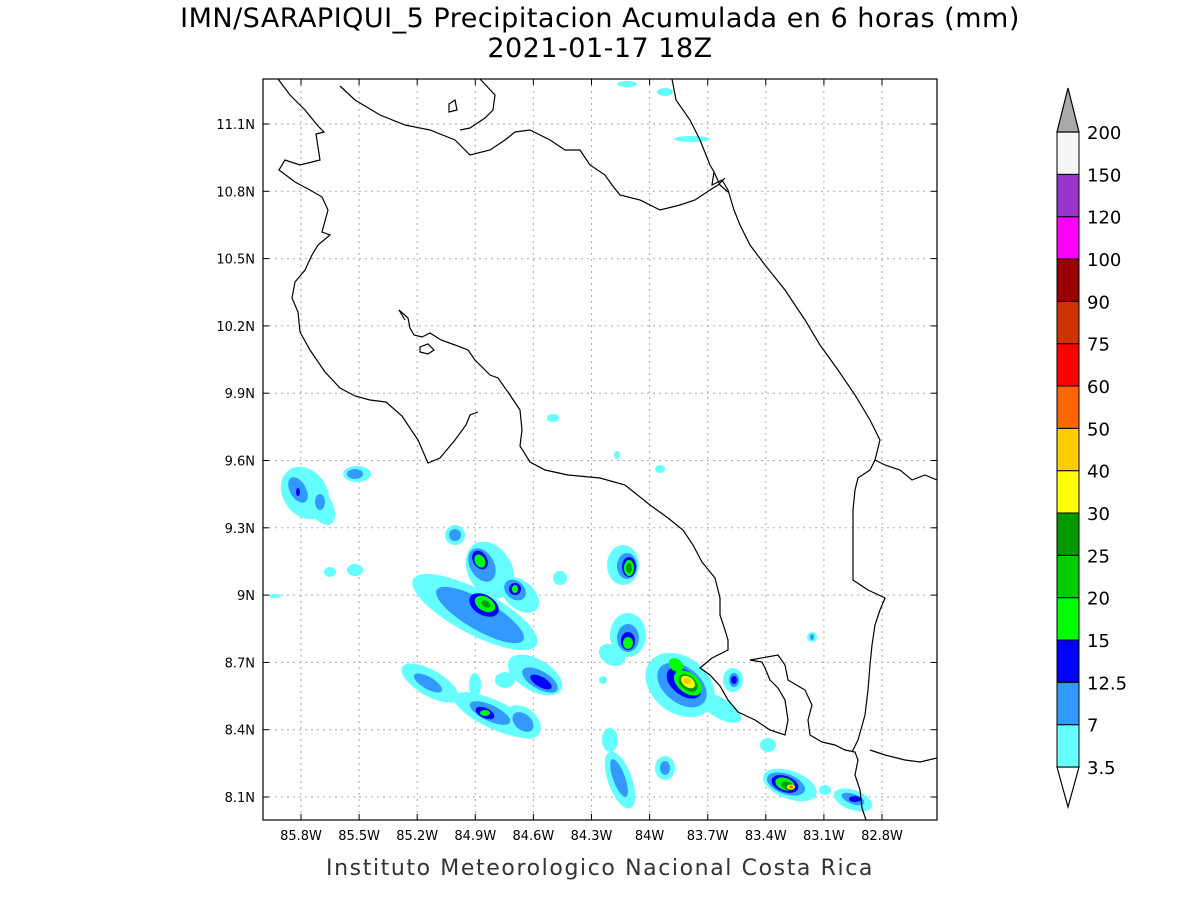 The width and height of the screenshot is (1200, 900). Describe the element at coordinates (417, 836) in the screenshot. I see `lon-tick-label: 85.2W` at that location.